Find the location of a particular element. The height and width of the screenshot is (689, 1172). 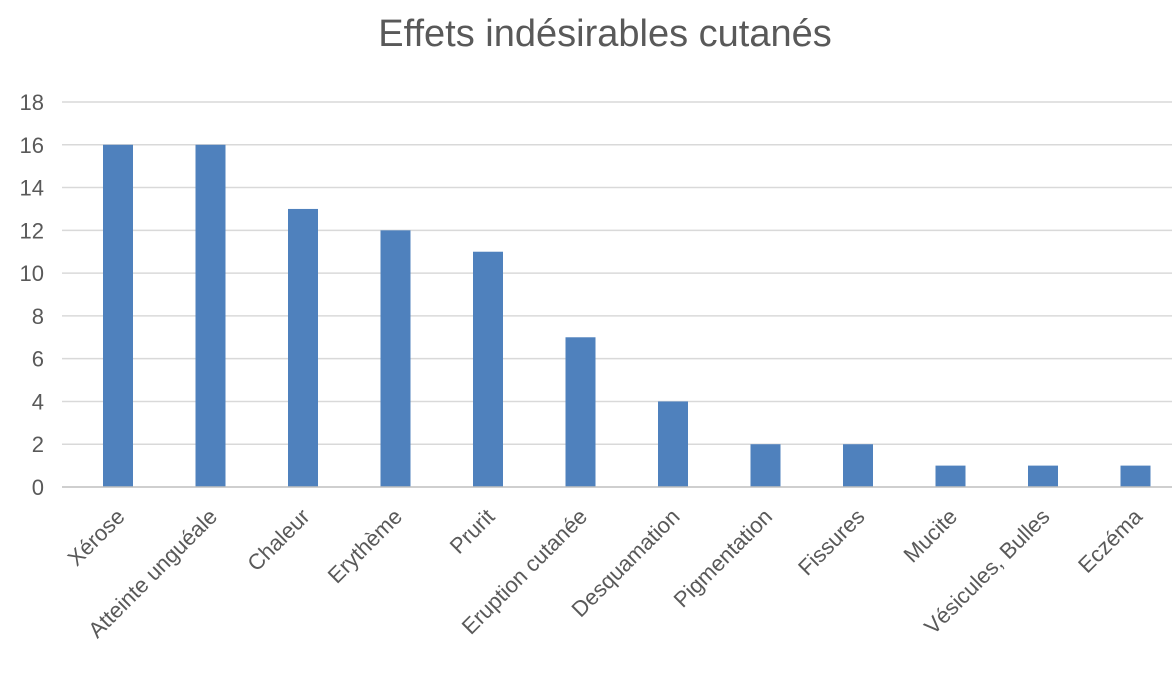

y-tick-label: 12 is located at coordinates (32, 230).